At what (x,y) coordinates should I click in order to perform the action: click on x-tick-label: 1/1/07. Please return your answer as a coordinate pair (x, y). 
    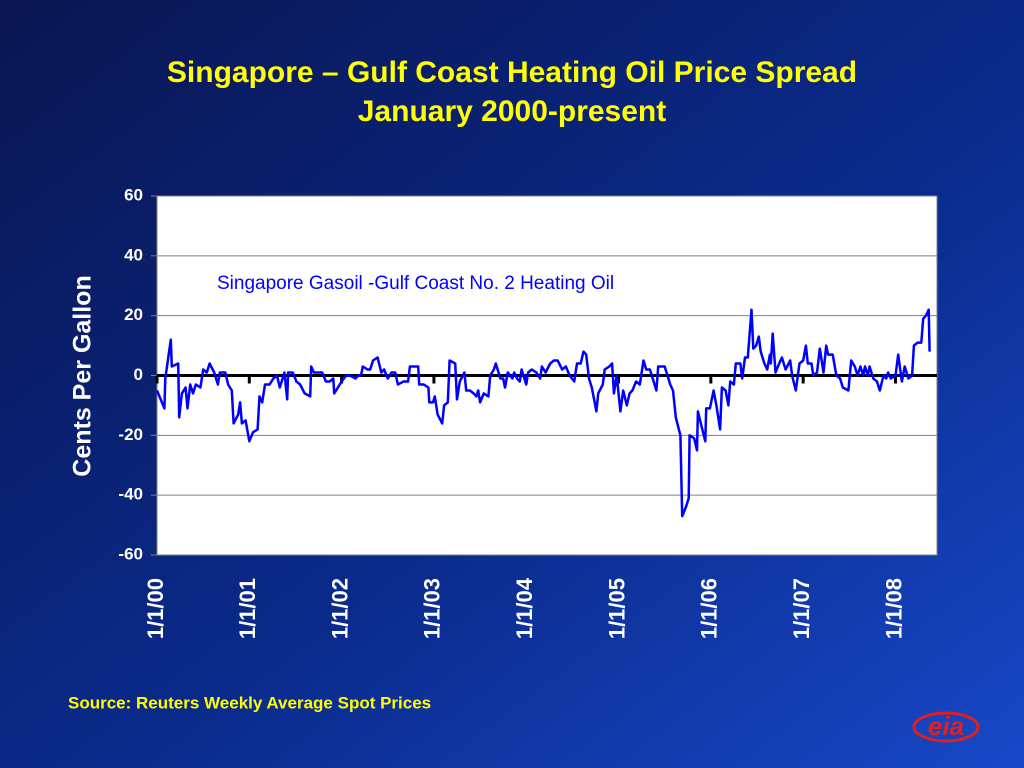
    Looking at the image, I should click on (801, 608).